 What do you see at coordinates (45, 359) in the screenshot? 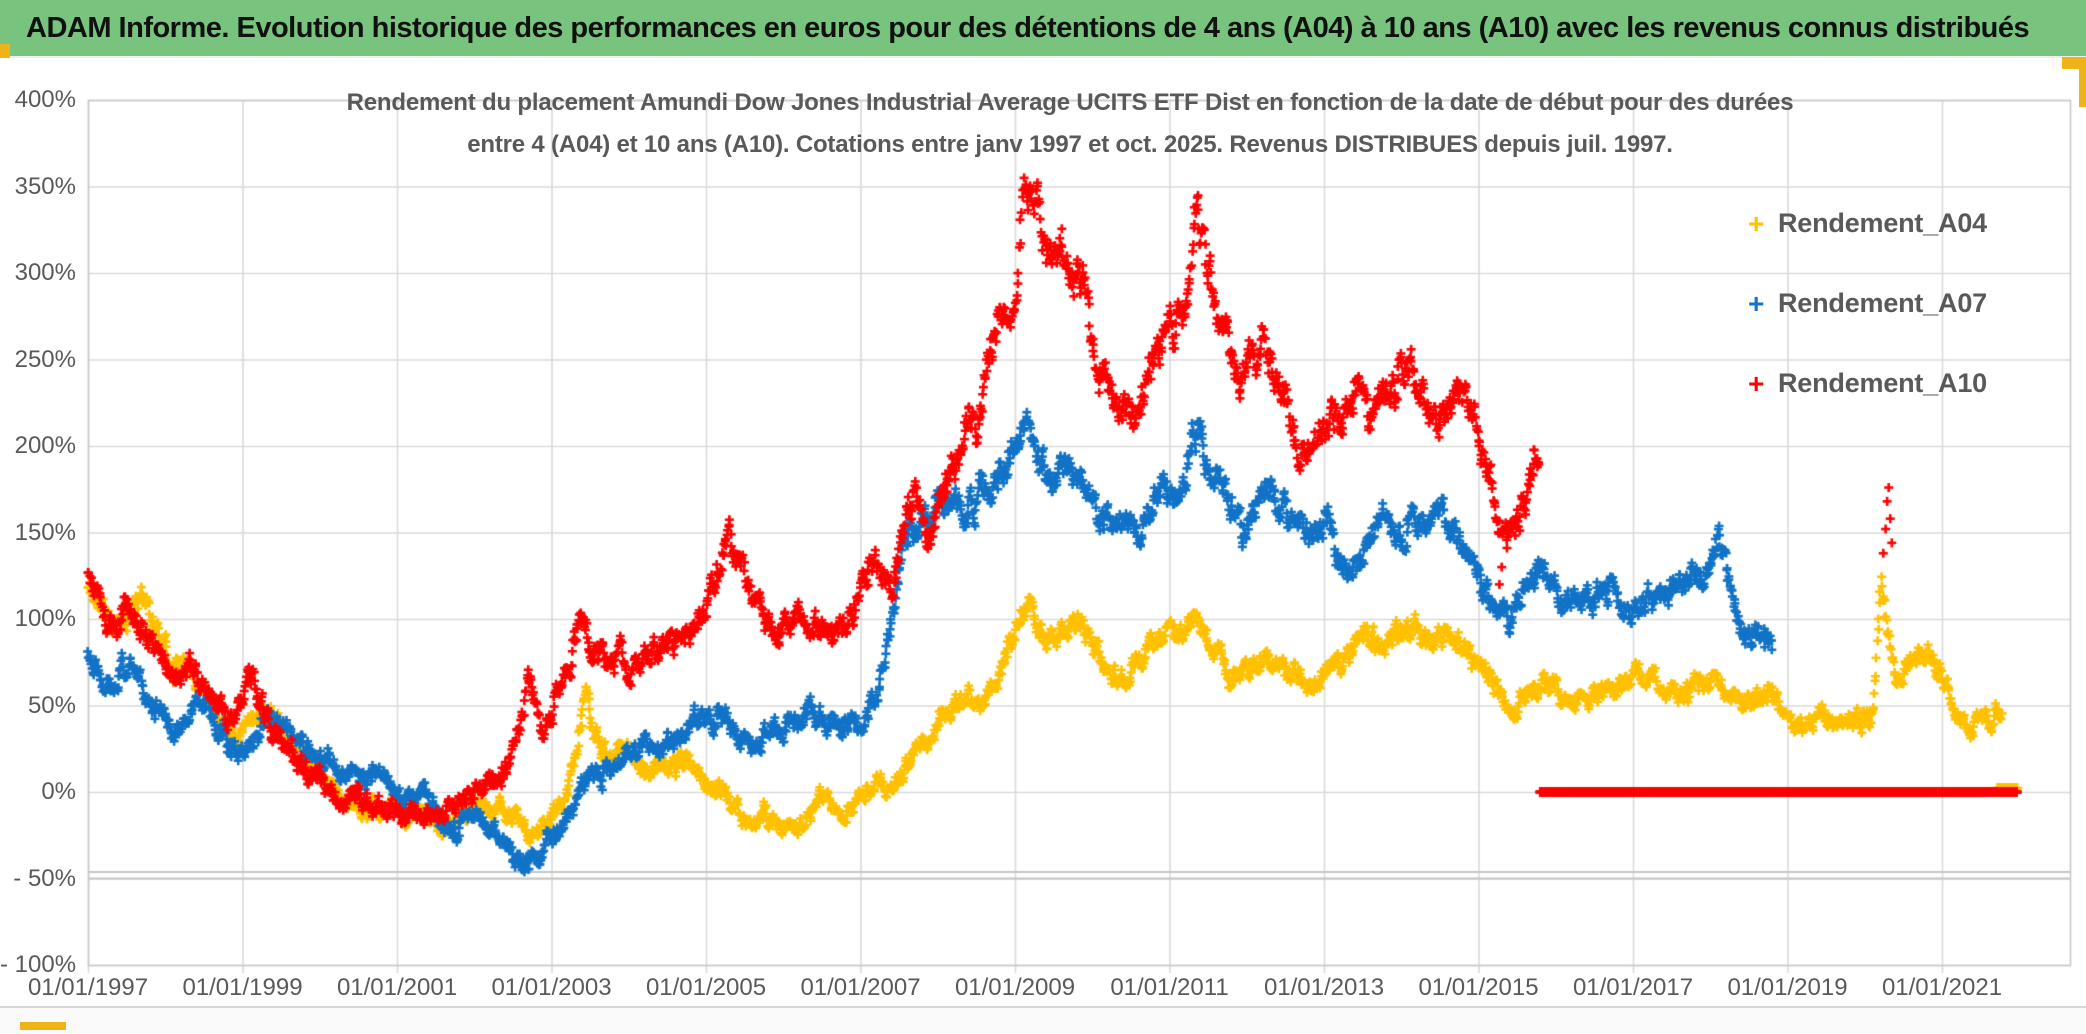
I see `y-axis-label: 250%` at bounding box center [45, 359].